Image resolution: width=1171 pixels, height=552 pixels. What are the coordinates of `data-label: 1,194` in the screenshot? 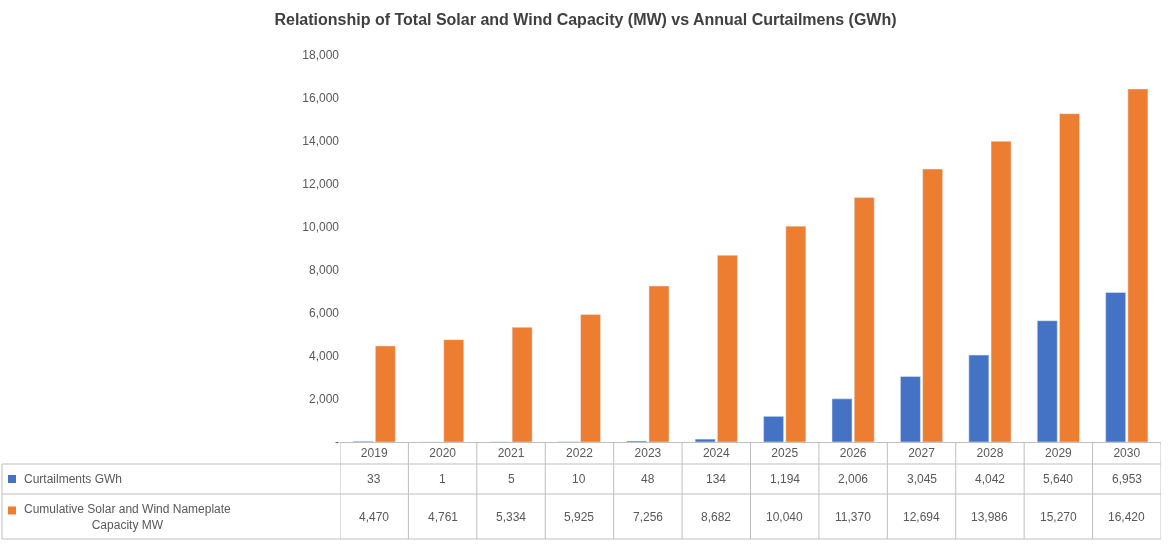 It's located at (785, 479).